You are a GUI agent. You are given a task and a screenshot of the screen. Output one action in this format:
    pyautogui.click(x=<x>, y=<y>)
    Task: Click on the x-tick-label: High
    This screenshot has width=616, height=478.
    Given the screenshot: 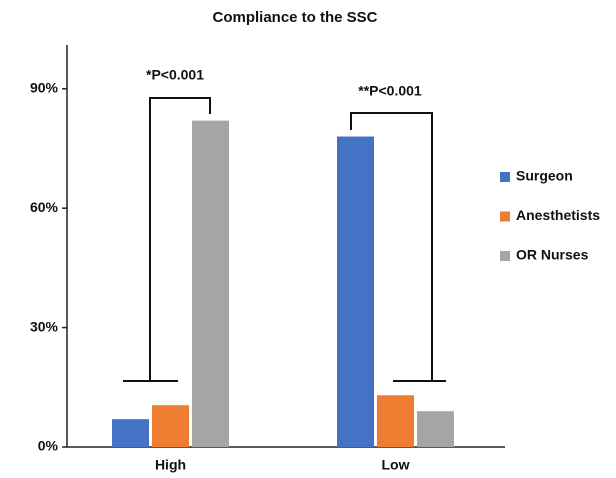 What is the action you would take?
    pyautogui.click(x=170, y=465)
    